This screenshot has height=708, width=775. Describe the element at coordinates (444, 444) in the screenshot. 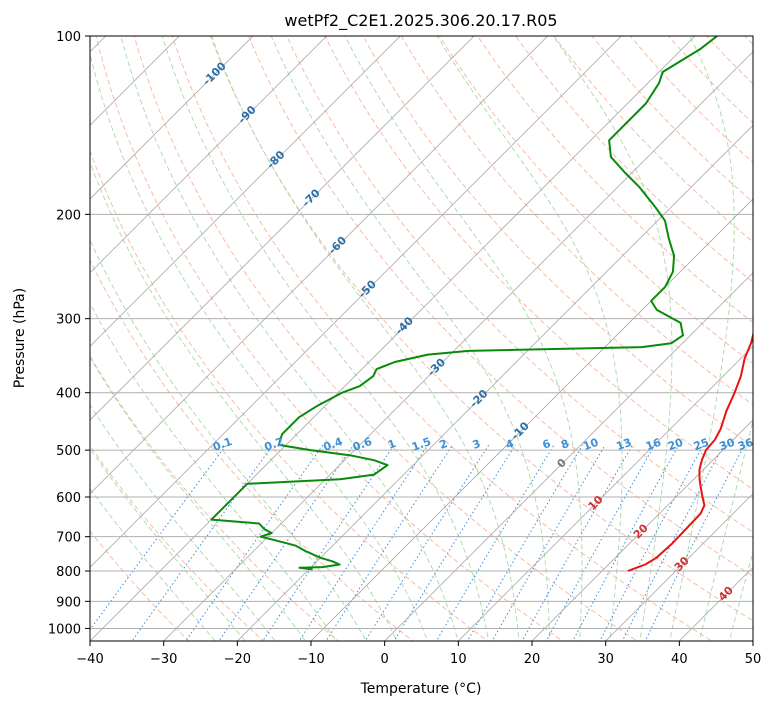

I see `mixing-ratio-label: 2` at that location.